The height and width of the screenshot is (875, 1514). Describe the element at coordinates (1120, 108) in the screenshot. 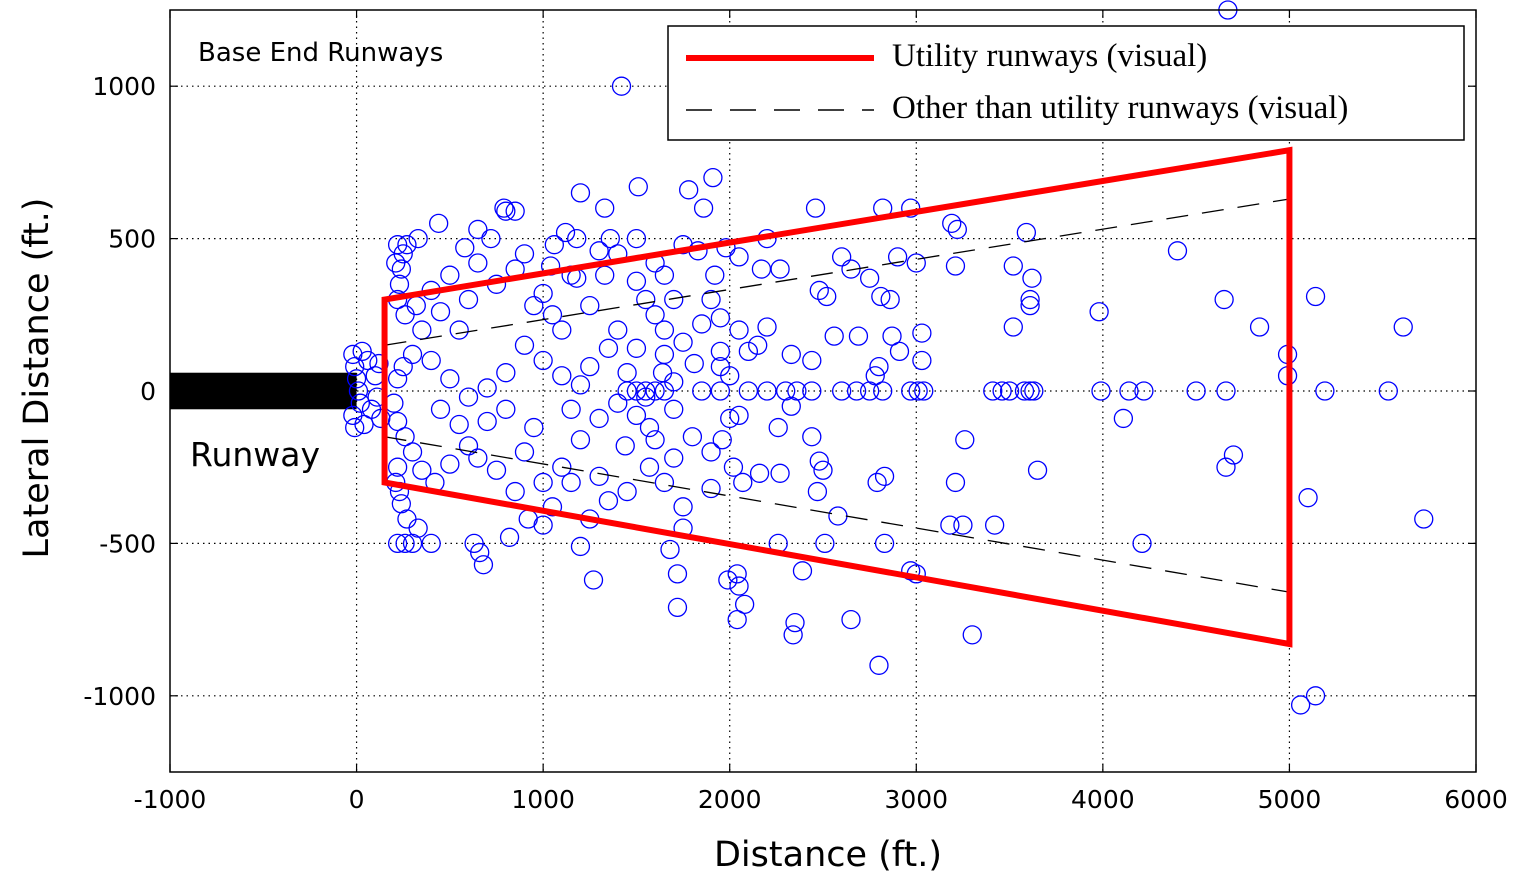

I see `legend-label-other: Other than utility runways (visual)` at that location.